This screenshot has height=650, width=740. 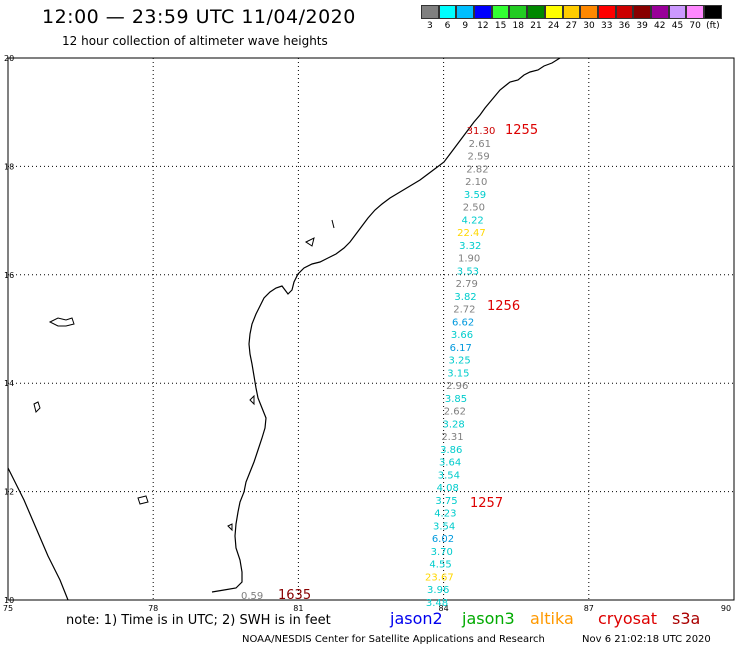 What do you see at coordinates (521, 130) in the screenshot?
I see `pass-time-label: 1255` at bounding box center [521, 130].